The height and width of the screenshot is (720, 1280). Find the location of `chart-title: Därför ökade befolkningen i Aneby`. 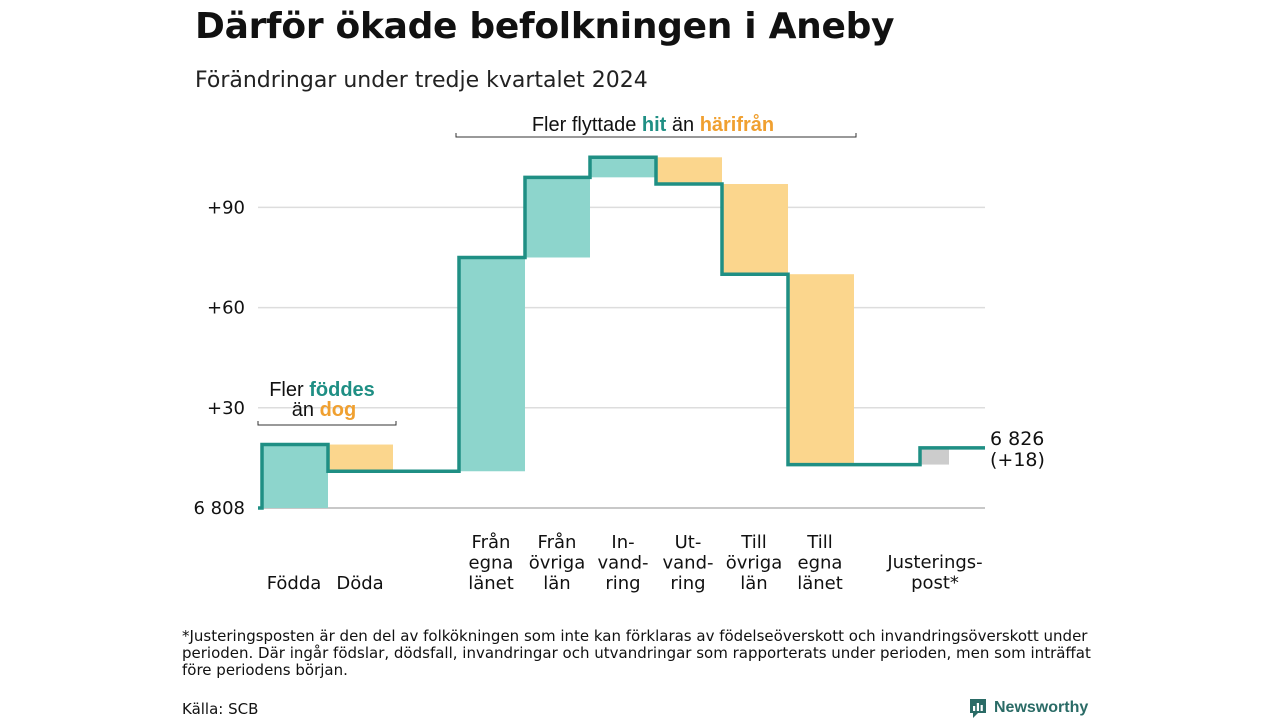

chart-title: Därför ökade befolkningen i Aneby is located at coordinates (545, 26).